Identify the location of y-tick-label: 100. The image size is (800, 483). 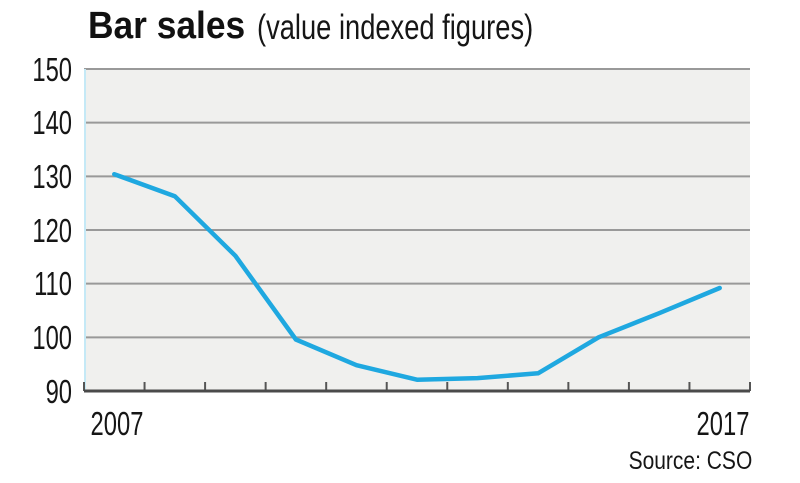
(52, 337).